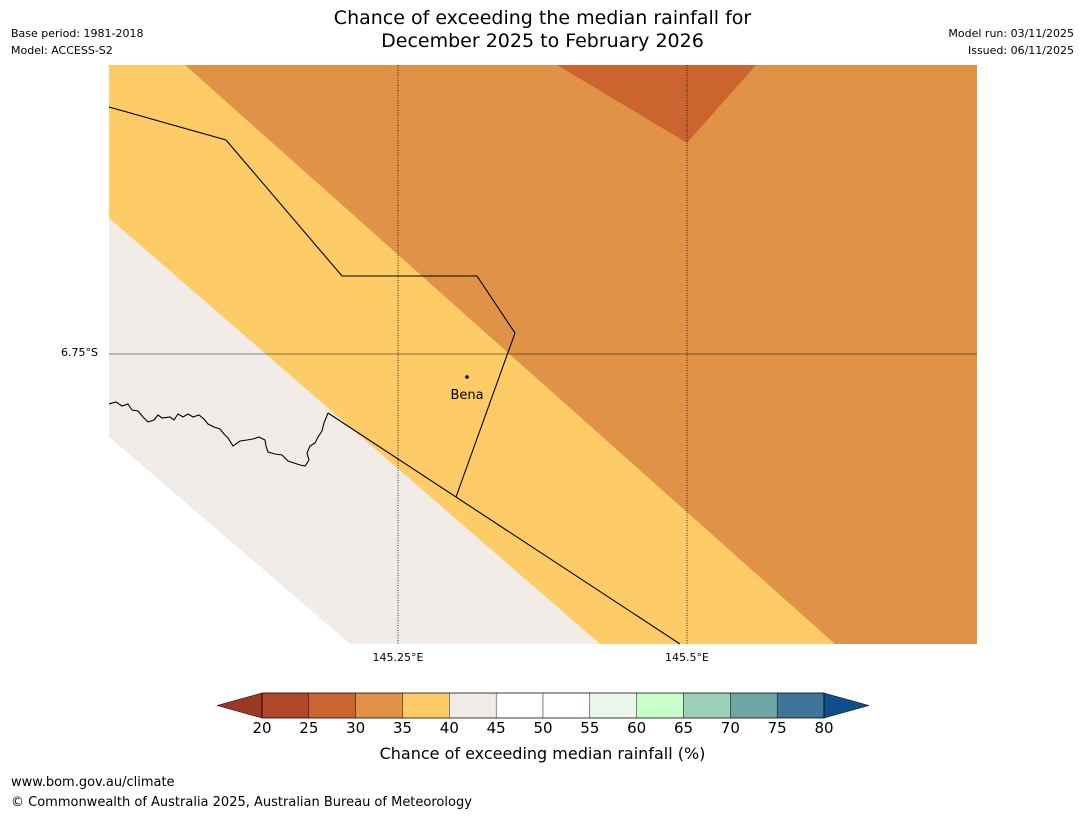  Describe the element at coordinates (542, 753) in the screenshot. I see `colorbar-label: Chance of exceeding median rainfall (%)` at that location.